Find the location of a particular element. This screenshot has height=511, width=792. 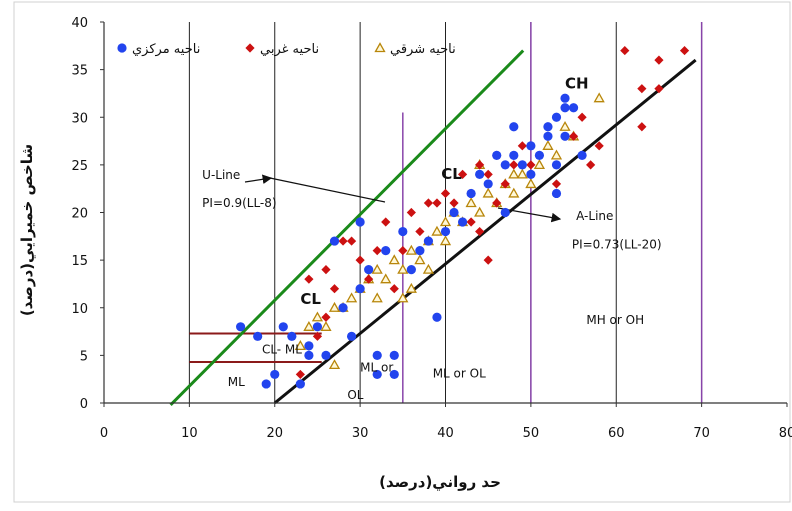

y-tick-label: 15 is located at coordinates (79, 261).